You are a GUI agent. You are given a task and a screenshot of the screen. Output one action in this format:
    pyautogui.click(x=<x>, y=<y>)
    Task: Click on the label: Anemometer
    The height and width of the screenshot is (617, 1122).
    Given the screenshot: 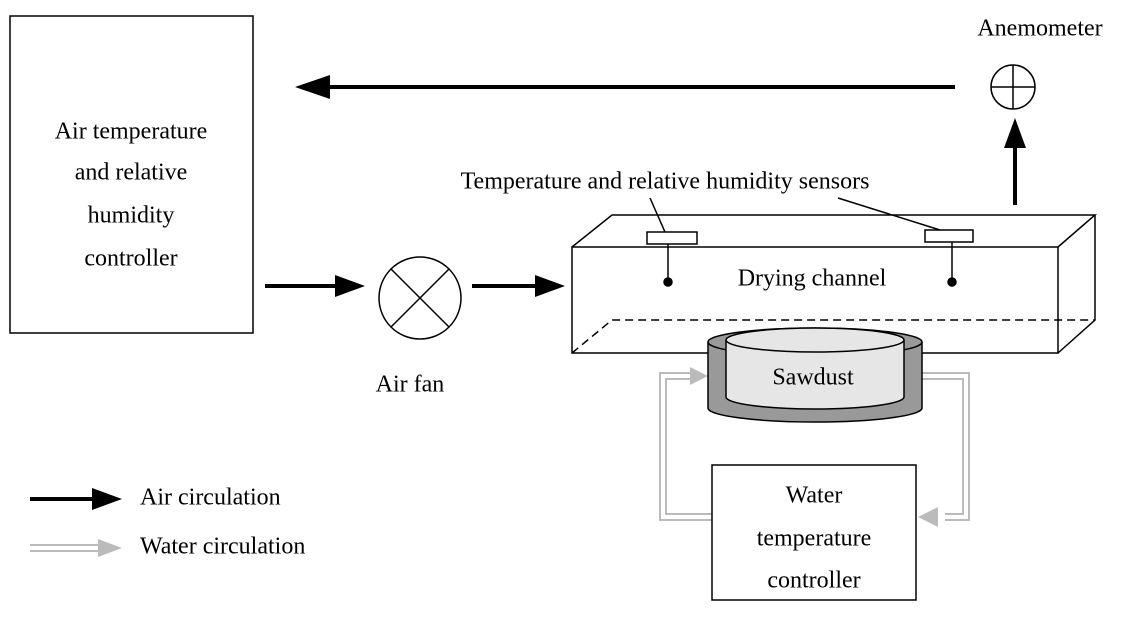 What is the action you would take?
    pyautogui.click(x=1039, y=29)
    